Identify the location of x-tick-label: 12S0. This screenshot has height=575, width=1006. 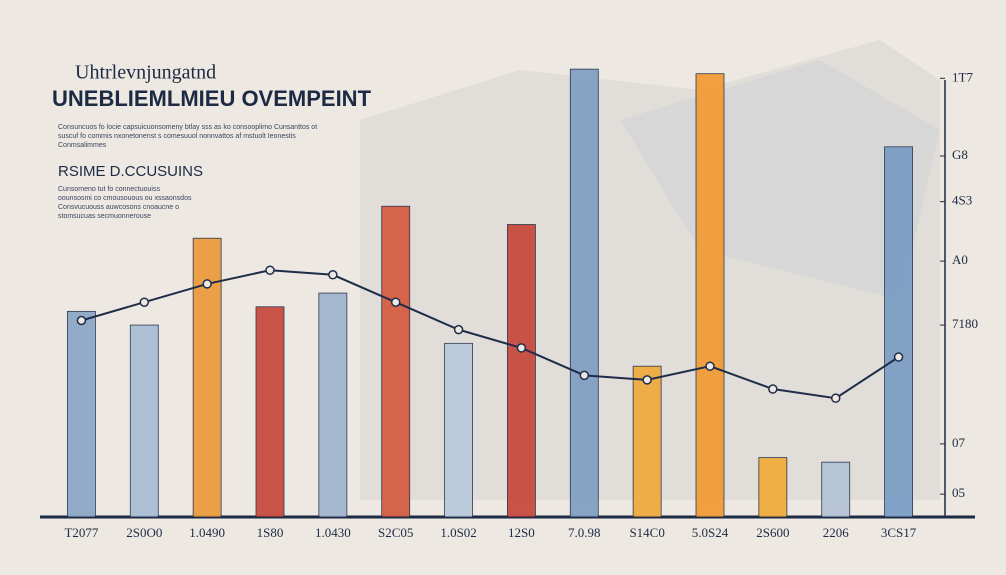
(521, 532).